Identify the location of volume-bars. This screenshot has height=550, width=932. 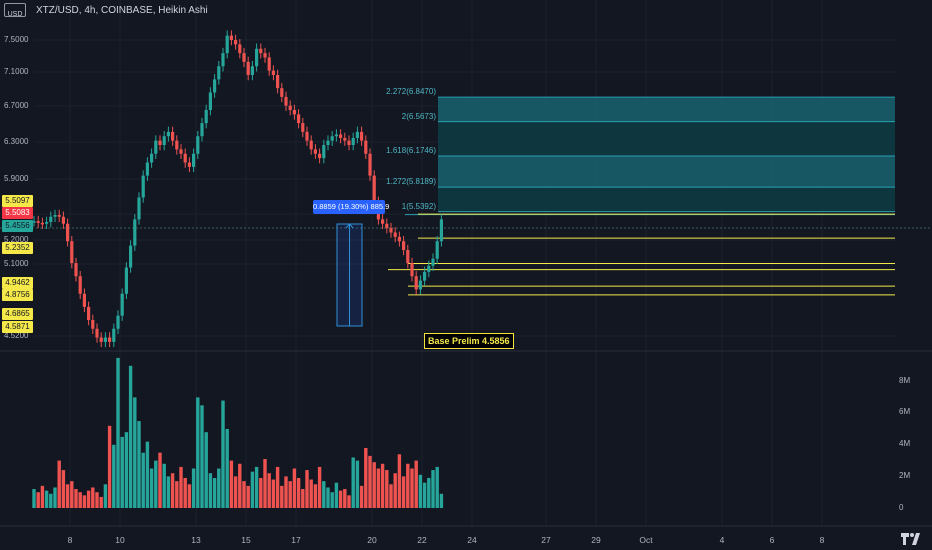
(238, 432).